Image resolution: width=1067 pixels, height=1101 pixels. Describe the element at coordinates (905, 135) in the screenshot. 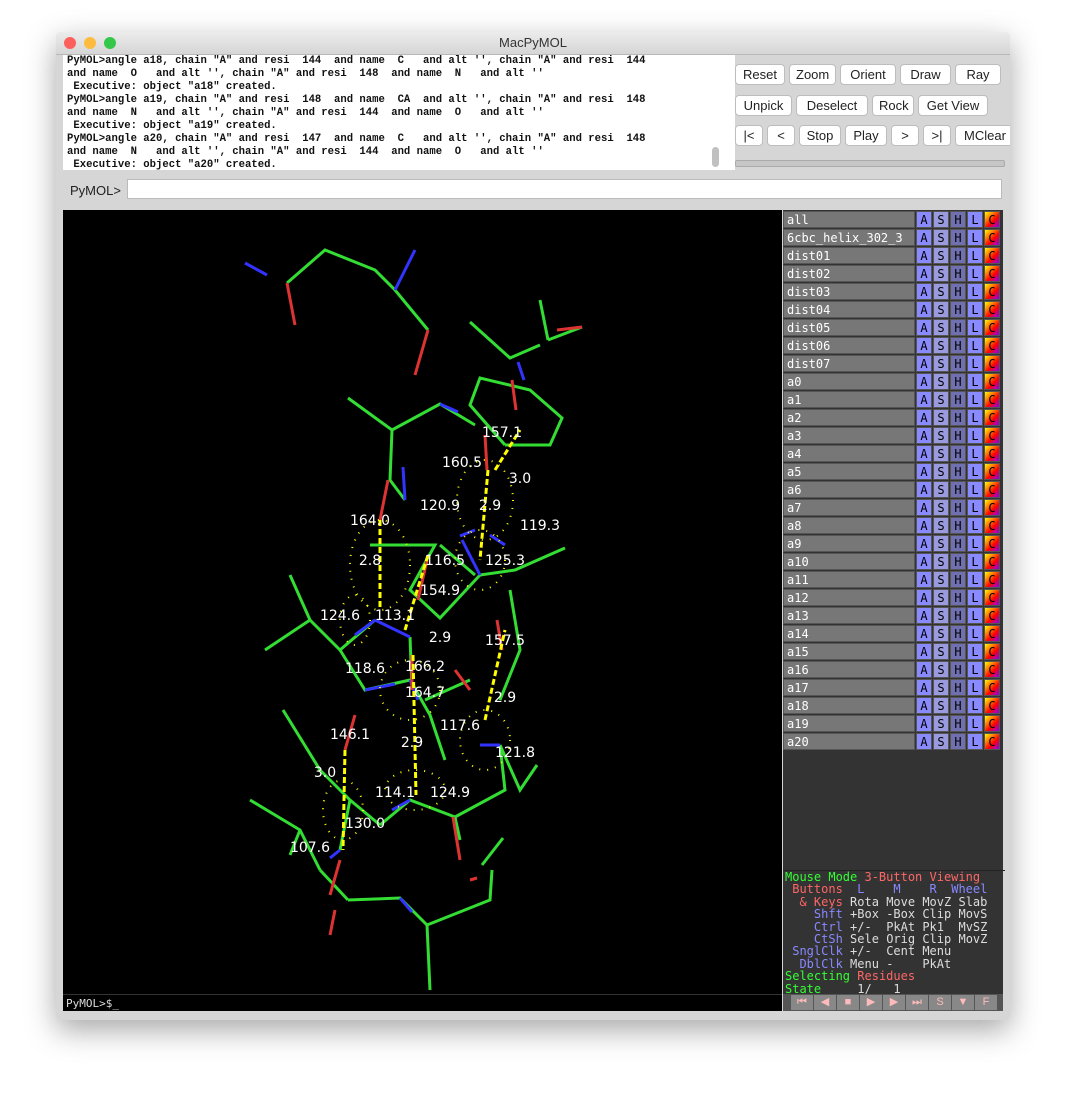

I see `button-step: >` at that location.